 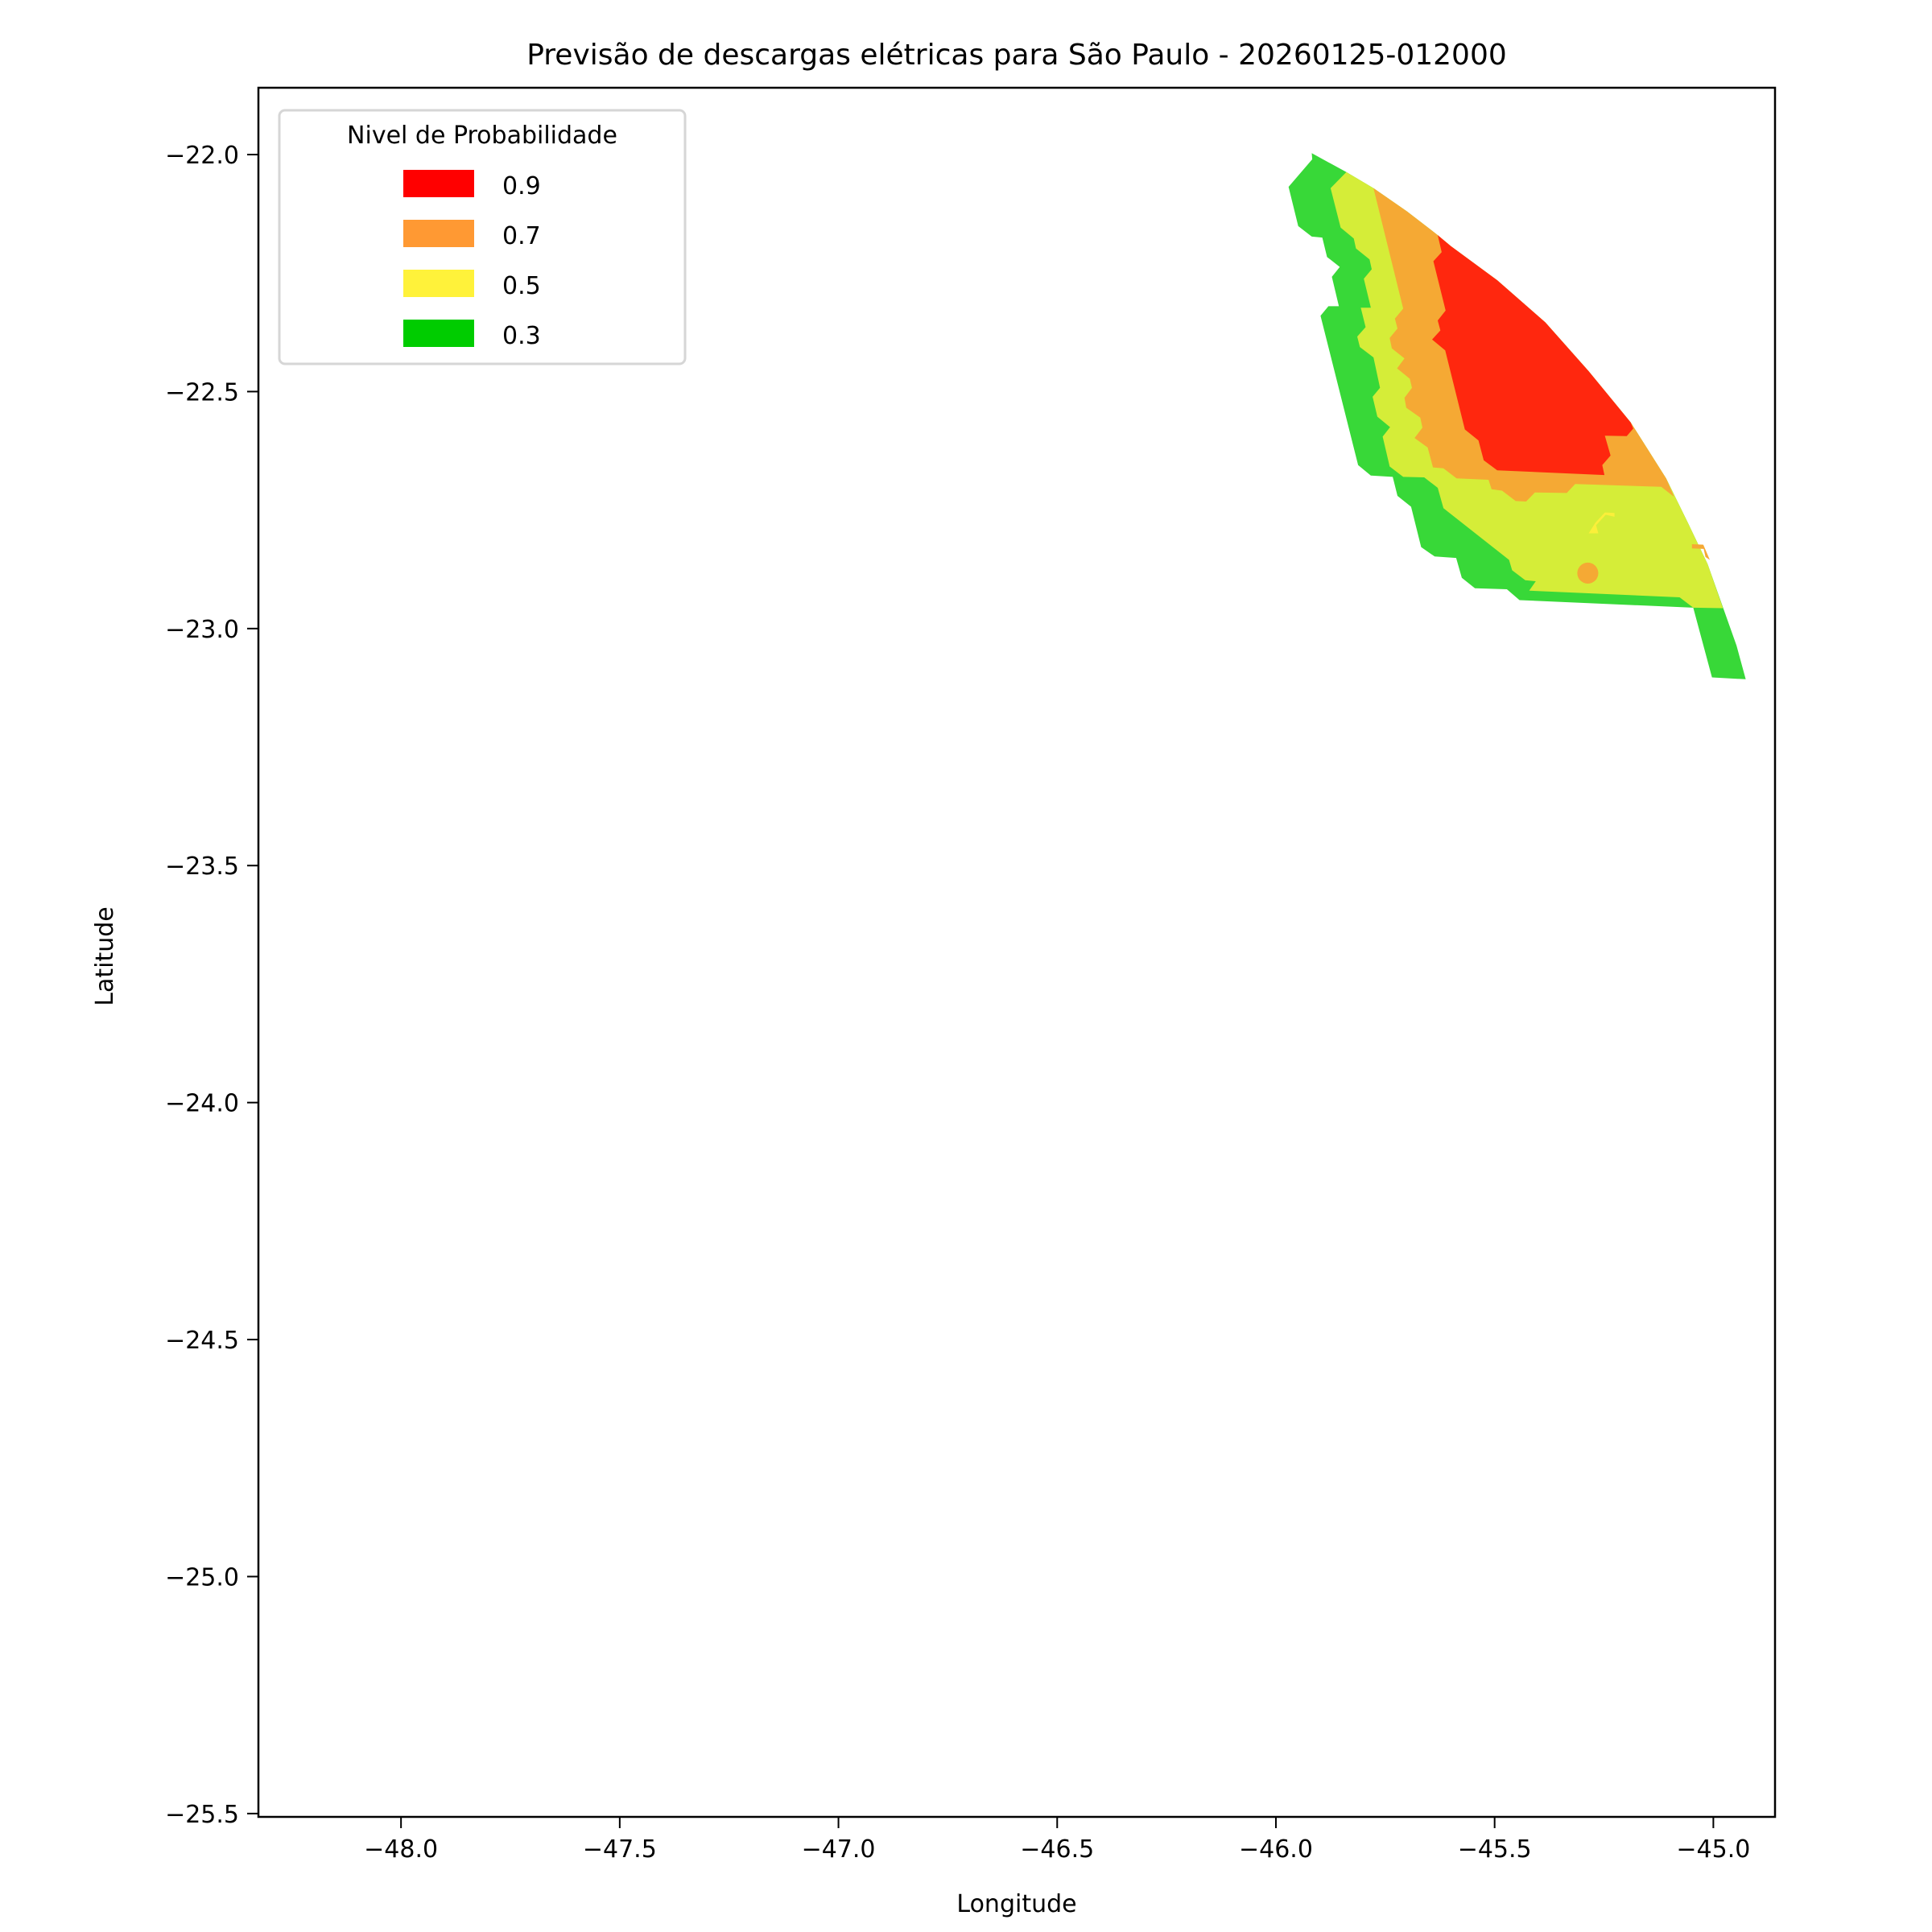 I want to click on y-axis-ticks: −22.0 −22.5 −23.0 −23.5 −24.0 −24.5 −25.0 −25.5, so click(x=211, y=985).